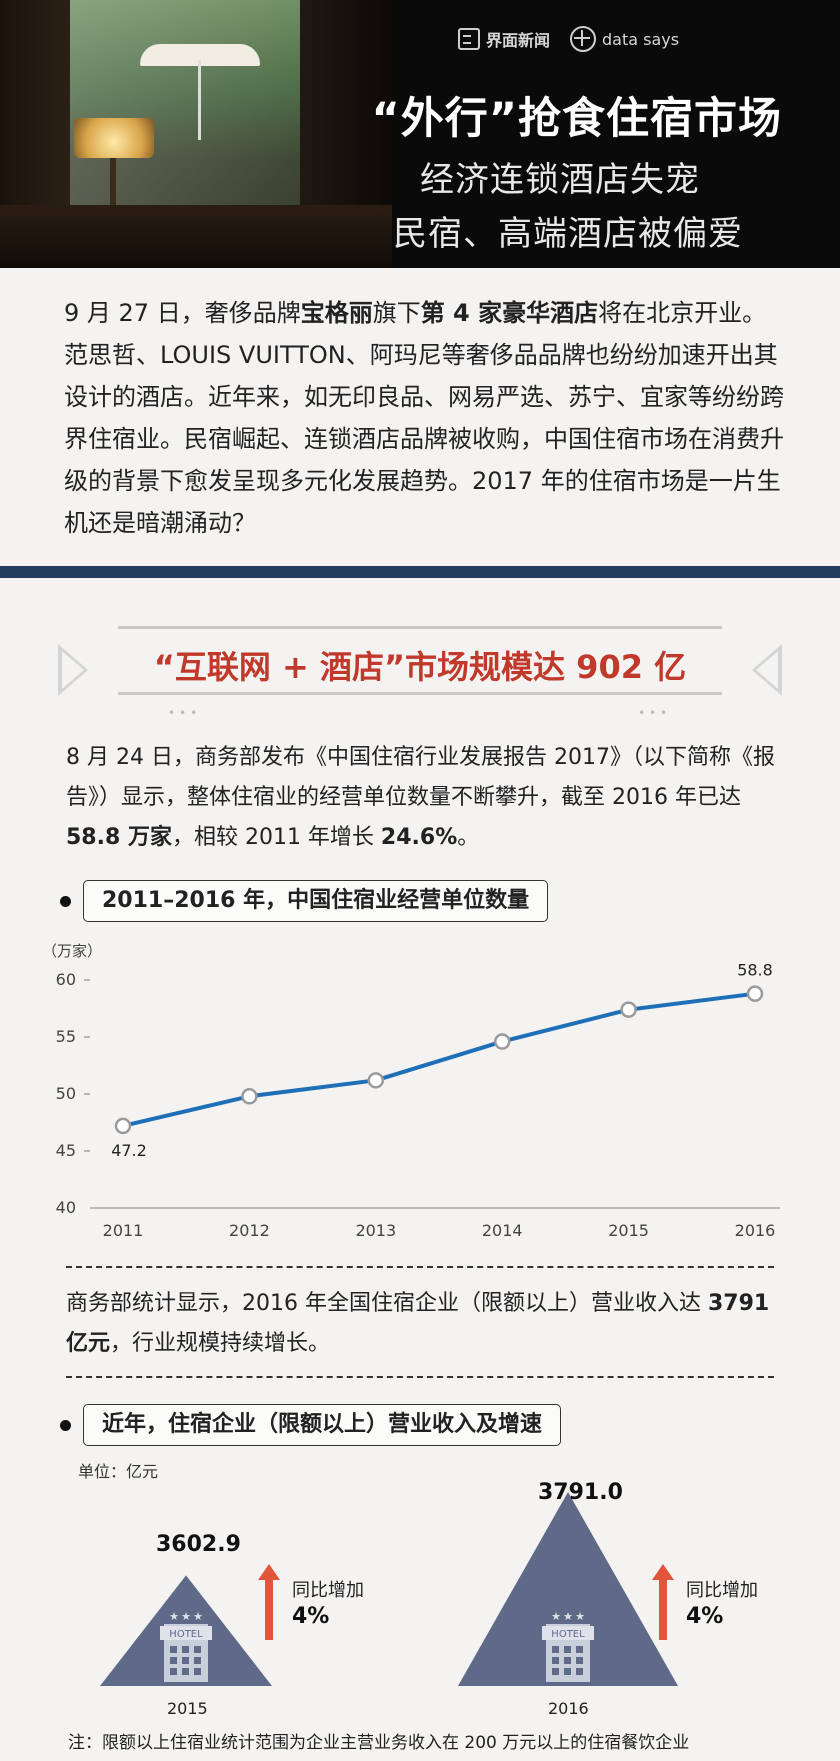  Describe the element at coordinates (66, 979) in the screenshot. I see `y-tick-label: 60` at that location.